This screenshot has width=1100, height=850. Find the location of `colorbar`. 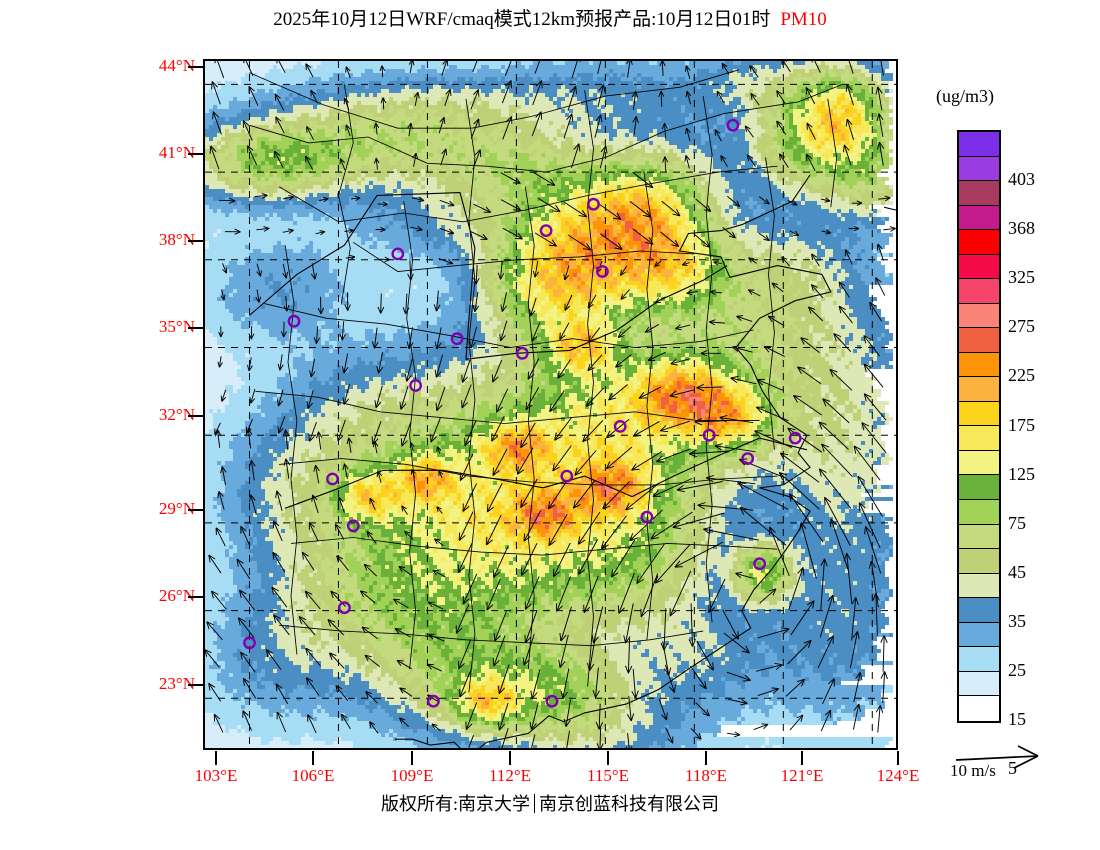

colorbar is located at coordinates (979, 426).